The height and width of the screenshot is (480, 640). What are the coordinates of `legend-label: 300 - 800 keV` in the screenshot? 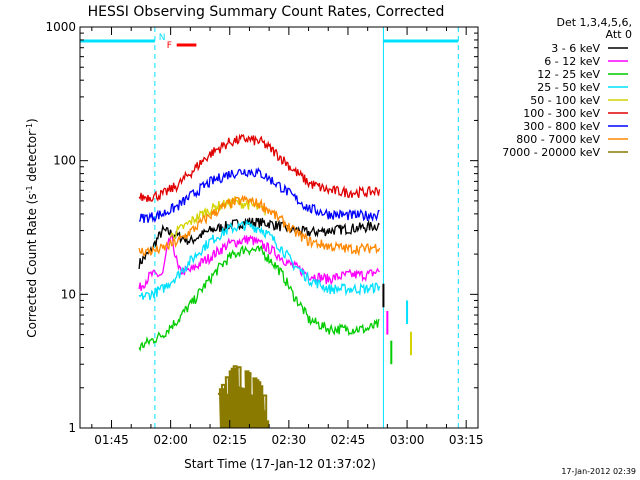 It's located at (561, 126).